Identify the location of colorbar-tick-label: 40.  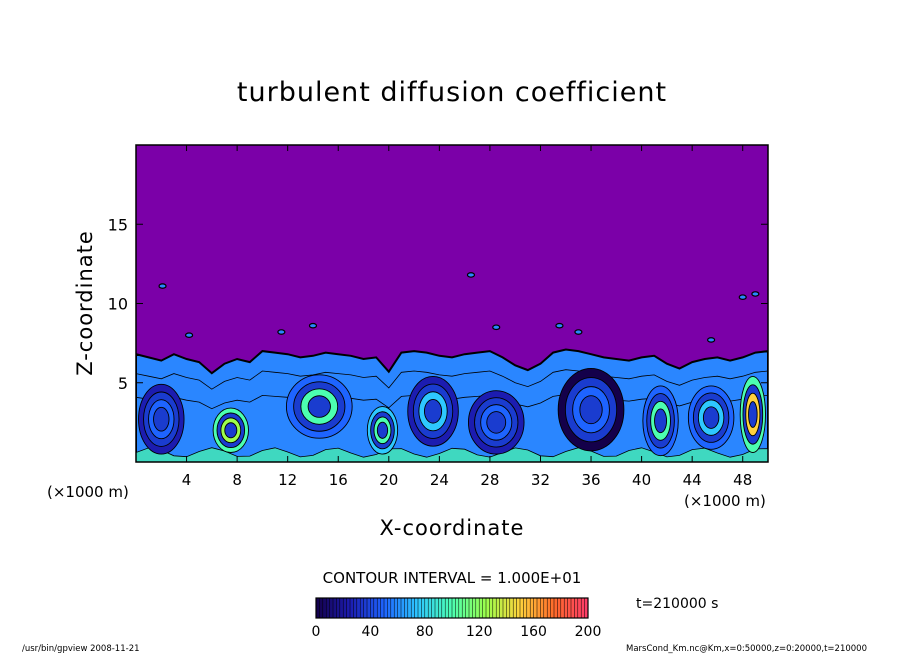
(370, 632).